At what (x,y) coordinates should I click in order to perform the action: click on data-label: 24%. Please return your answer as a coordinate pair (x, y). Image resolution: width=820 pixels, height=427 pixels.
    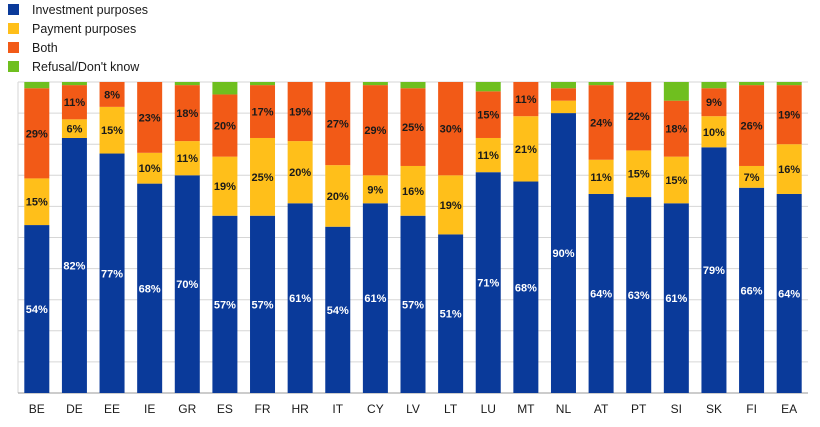
    Looking at the image, I should click on (601, 123).